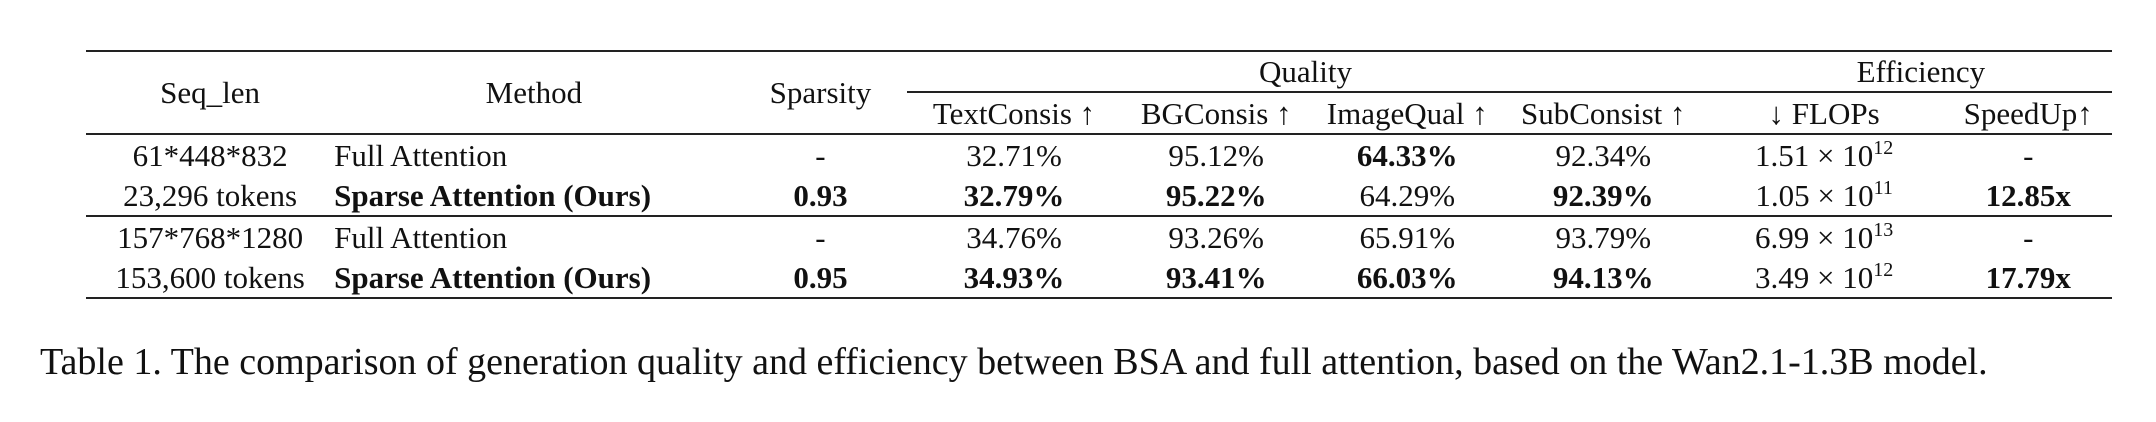 The image size is (2156, 422). I want to click on cell-text-consis: 34.76%, so click(1014, 236).